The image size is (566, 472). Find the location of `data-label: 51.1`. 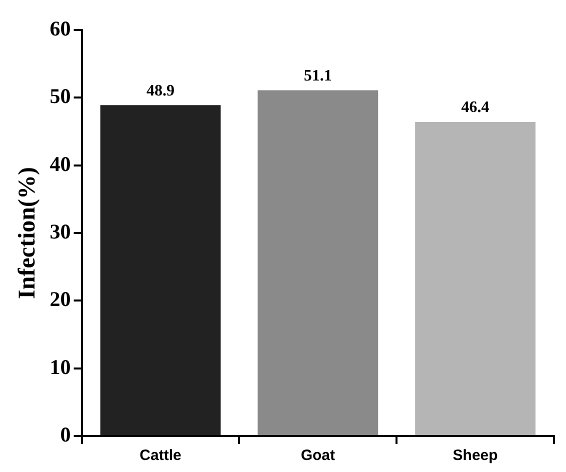

data-label: 51.1 is located at coordinates (318, 75).